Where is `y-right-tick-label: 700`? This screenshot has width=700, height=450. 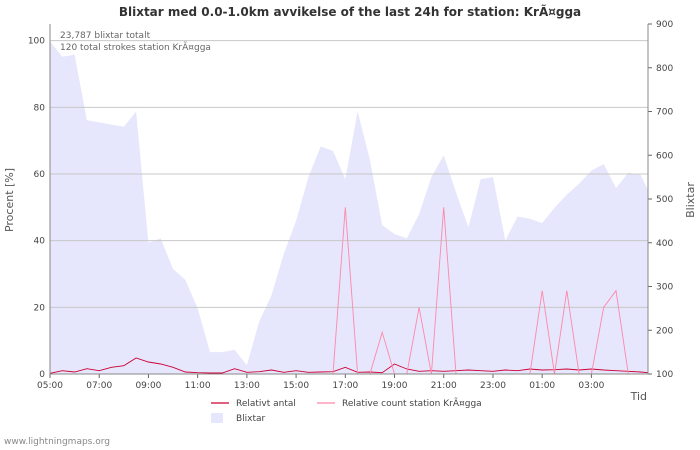 y-right-tick-label: 700 is located at coordinates (664, 113).